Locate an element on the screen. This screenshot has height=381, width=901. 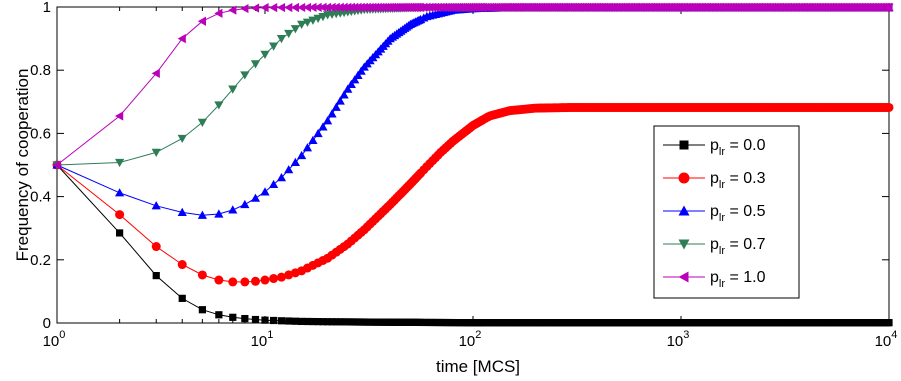
legend-entry: plr = 0.5 is located at coordinates (738, 213).